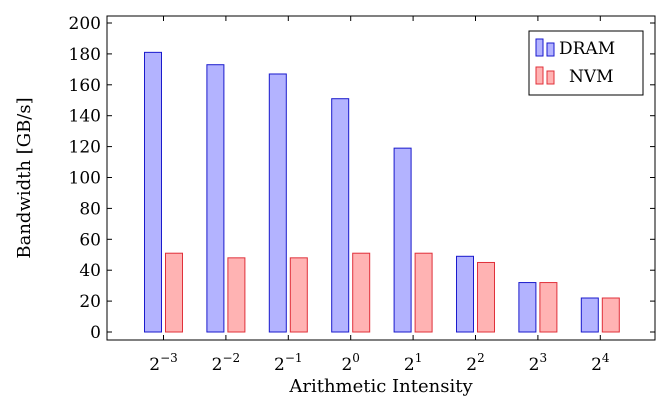 The height and width of the screenshot is (399, 671). Describe the element at coordinates (90, 209) in the screenshot. I see `y-tick-label: 80` at that location.